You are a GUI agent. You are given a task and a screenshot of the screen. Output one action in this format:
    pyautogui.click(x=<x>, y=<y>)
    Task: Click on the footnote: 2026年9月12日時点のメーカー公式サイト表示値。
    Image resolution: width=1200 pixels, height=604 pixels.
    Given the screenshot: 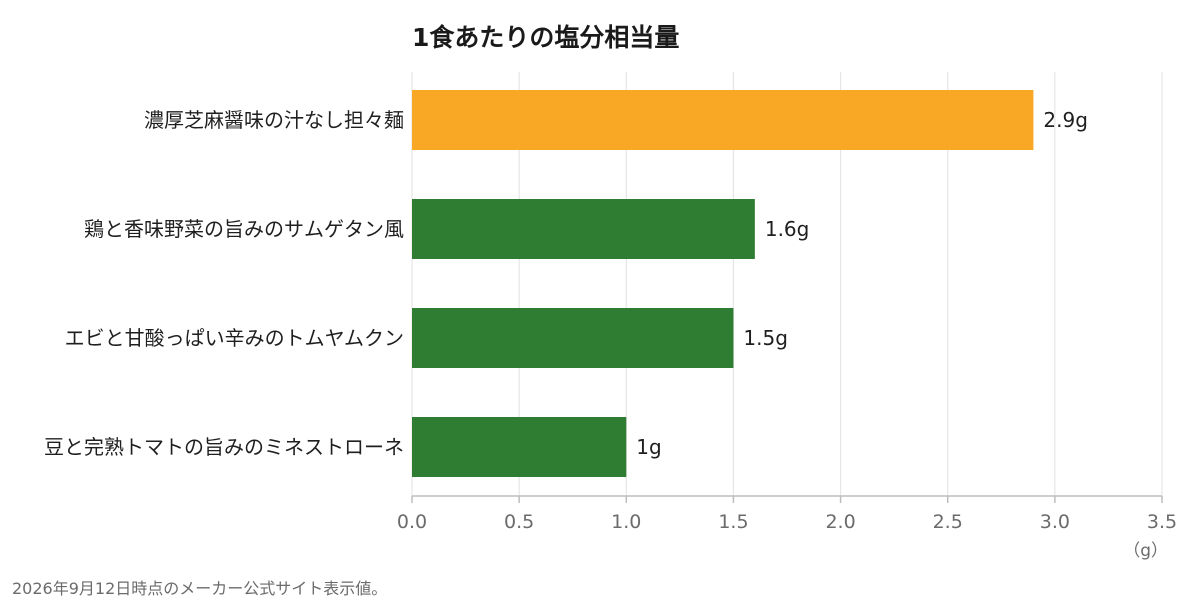 What is the action you would take?
    pyautogui.click(x=199, y=588)
    